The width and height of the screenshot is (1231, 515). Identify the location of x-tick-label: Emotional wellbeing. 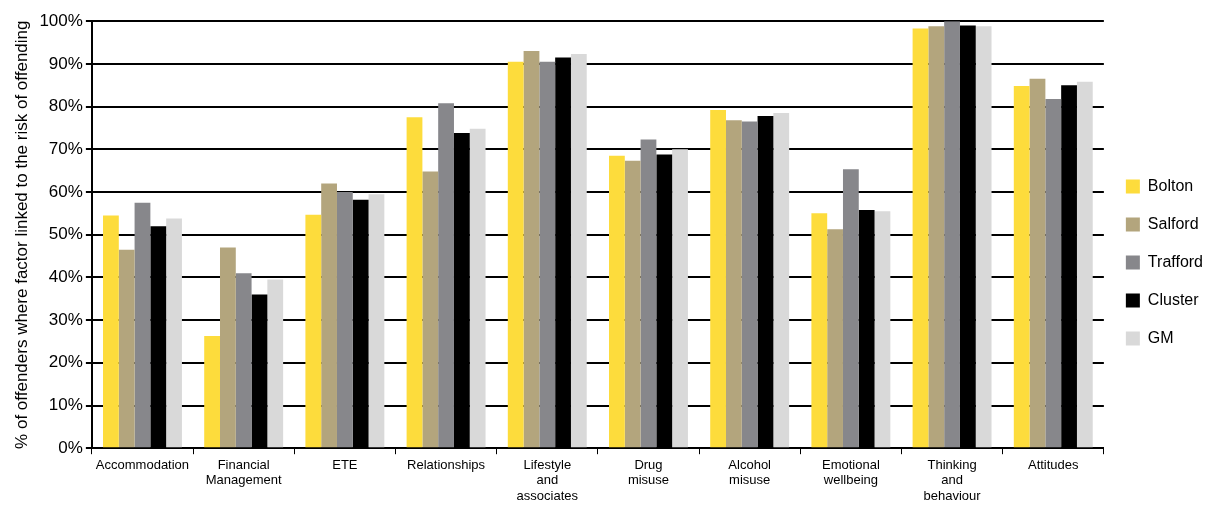
(850, 472).